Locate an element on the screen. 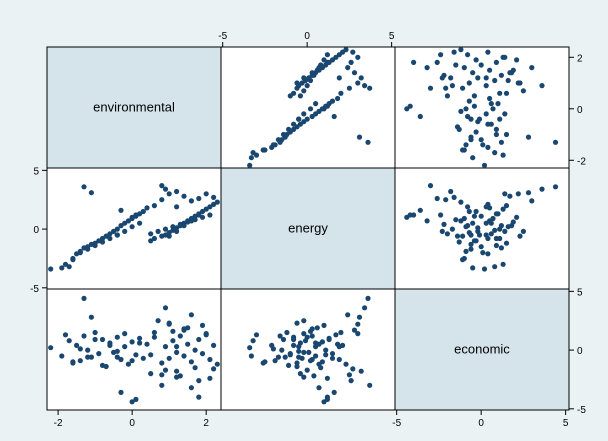 This screenshot has height=441, width=608. y-tick-label-environmental-2: 2 is located at coordinates (580, 58).